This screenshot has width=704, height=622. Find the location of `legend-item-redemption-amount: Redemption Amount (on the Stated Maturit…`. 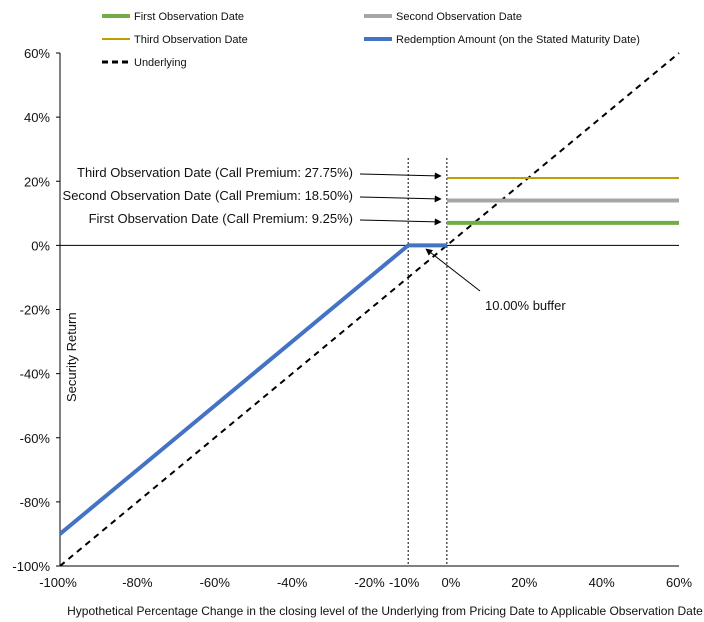

legend-item-redemption-amount: Redemption Amount (on the Stated Maturit… is located at coordinates (502, 40).